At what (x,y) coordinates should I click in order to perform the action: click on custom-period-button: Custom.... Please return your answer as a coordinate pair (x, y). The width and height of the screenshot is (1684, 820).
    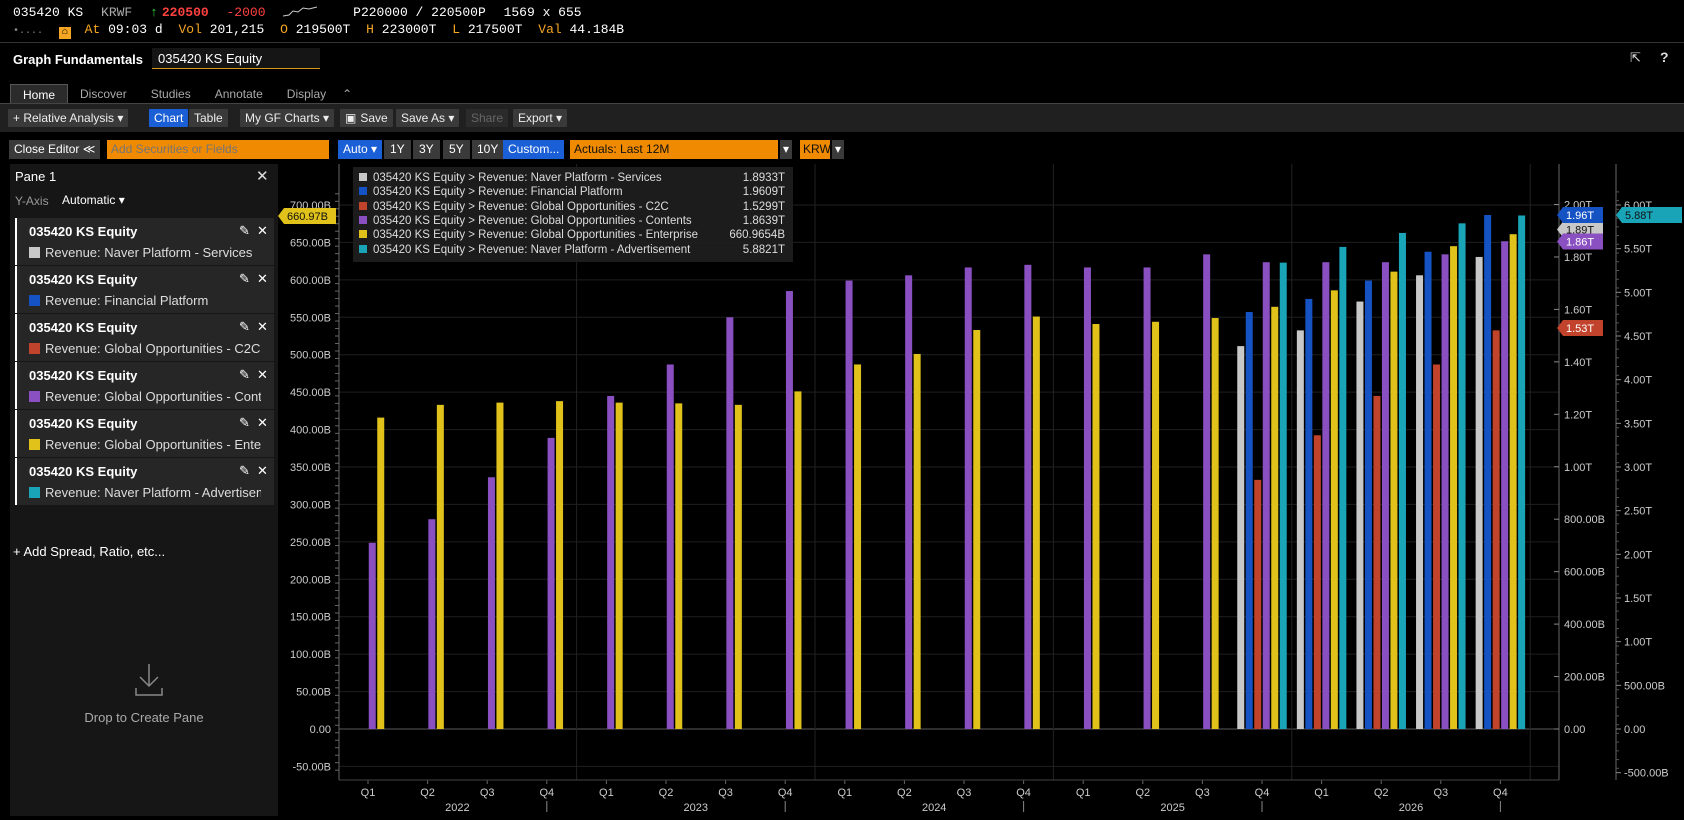
    Looking at the image, I should click on (534, 149).